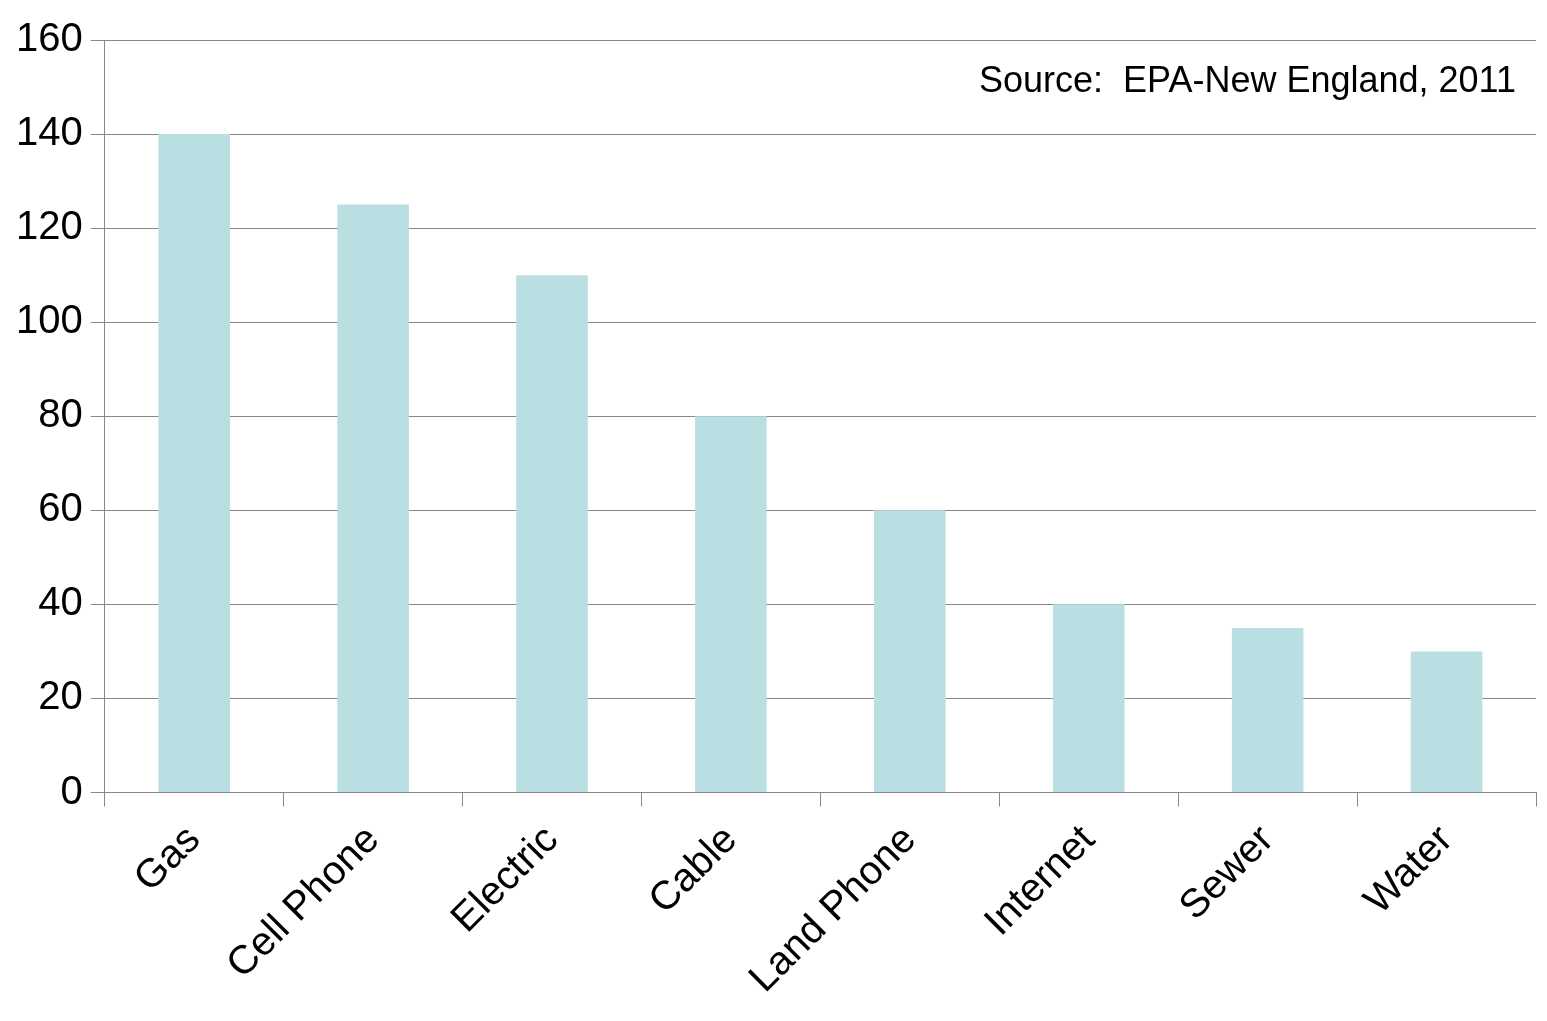 The height and width of the screenshot is (1021, 1547). Describe the element at coordinates (60, 695) in the screenshot. I see `y-tick-label: 20` at that location.